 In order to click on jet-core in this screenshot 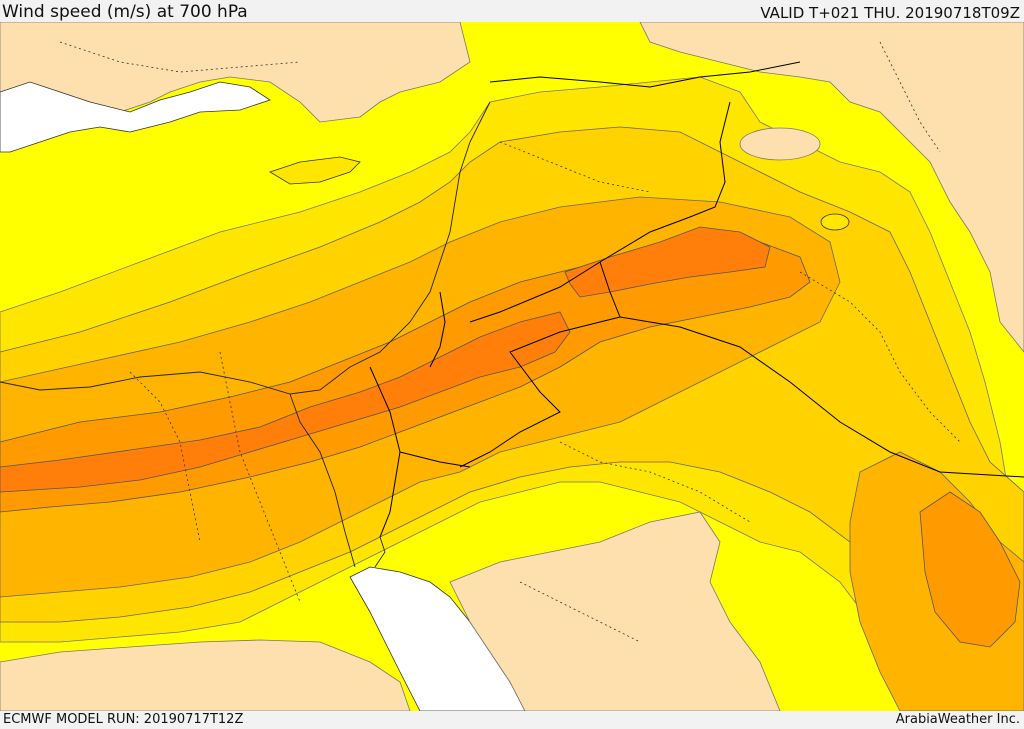, I will do `click(285, 402)`.